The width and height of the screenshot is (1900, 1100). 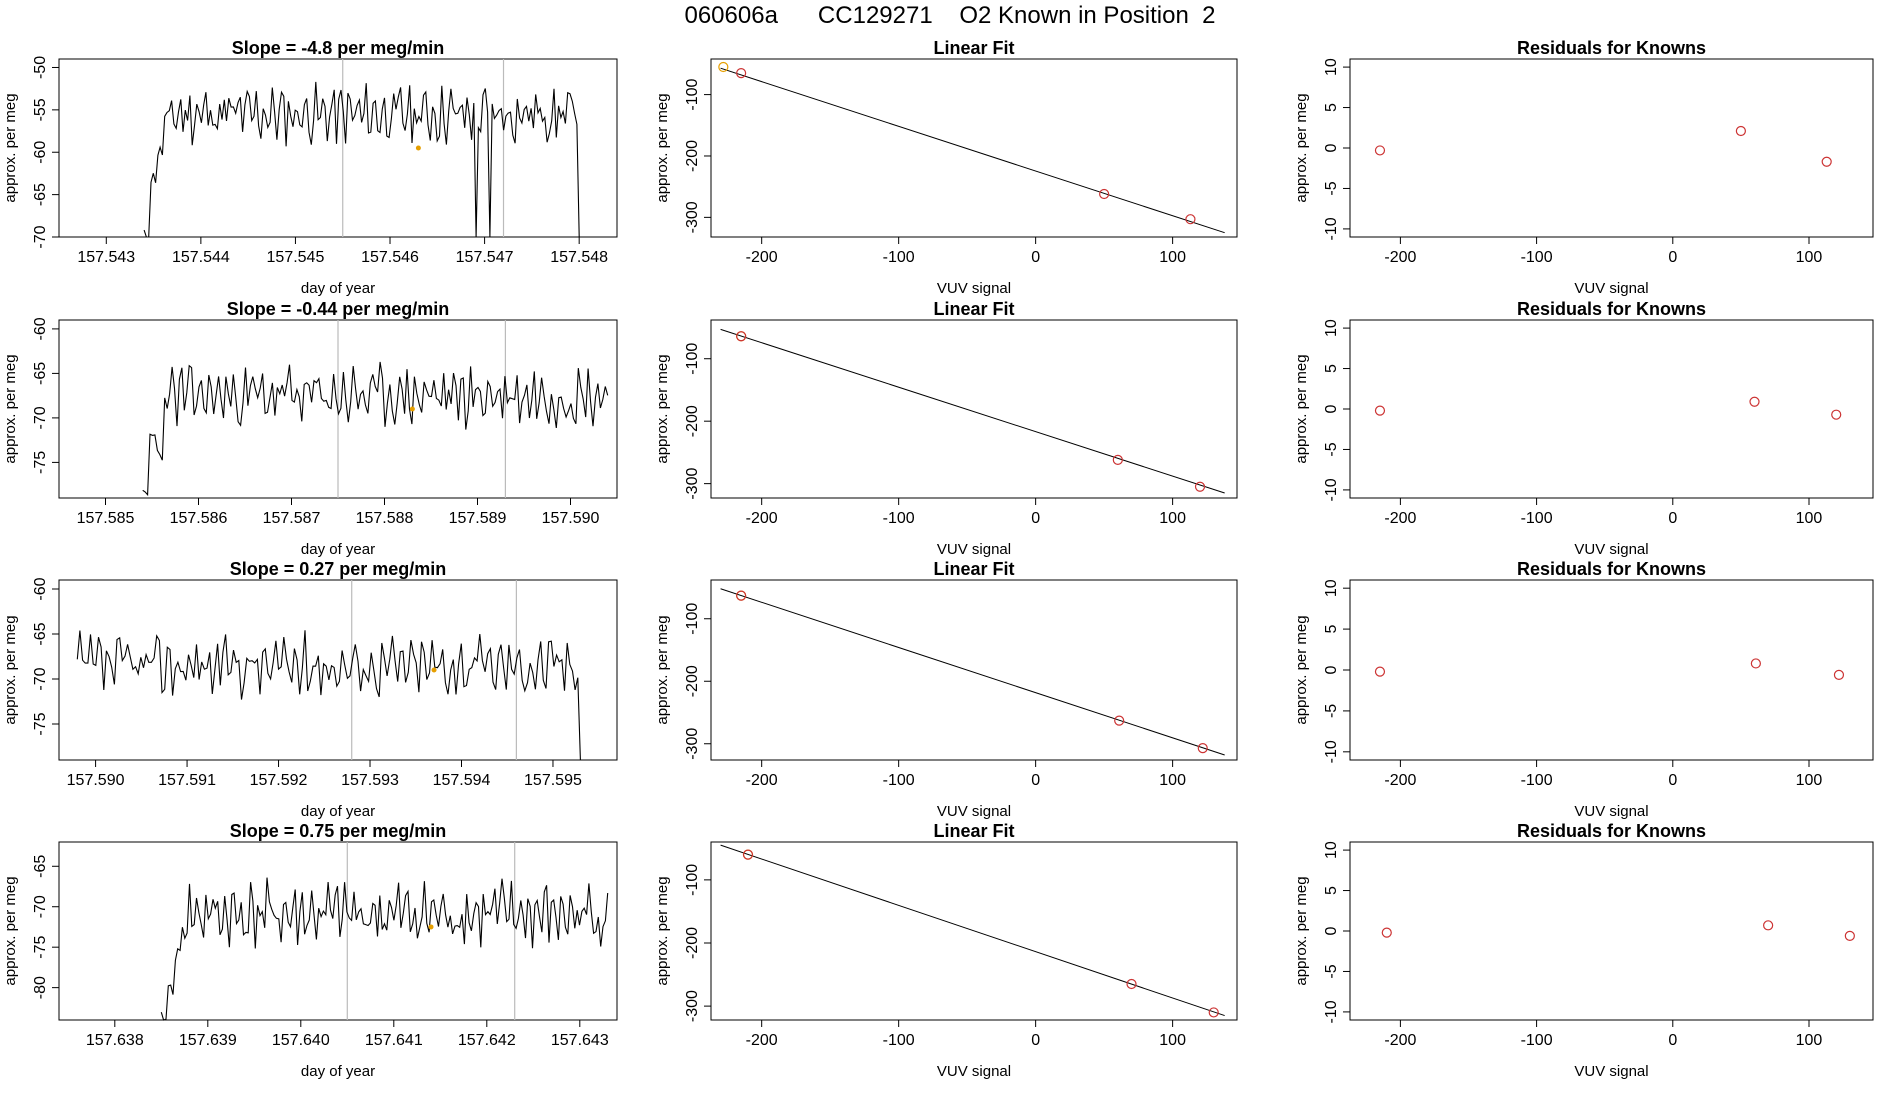 What do you see at coordinates (692, 156) in the screenshot?
I see `linear_fit-0-ytick-label: -200` at bounding box center [692, 156].